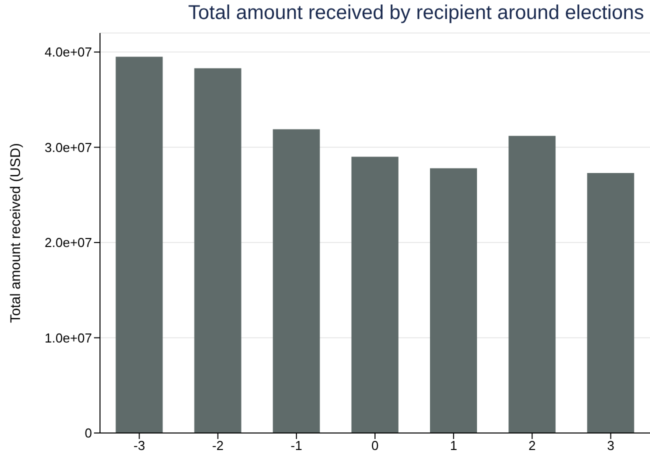  What do you see at coordinates (296, 446) in the screenshot?
I see `x-tick-label: -1` at bounding box center [296, 446].